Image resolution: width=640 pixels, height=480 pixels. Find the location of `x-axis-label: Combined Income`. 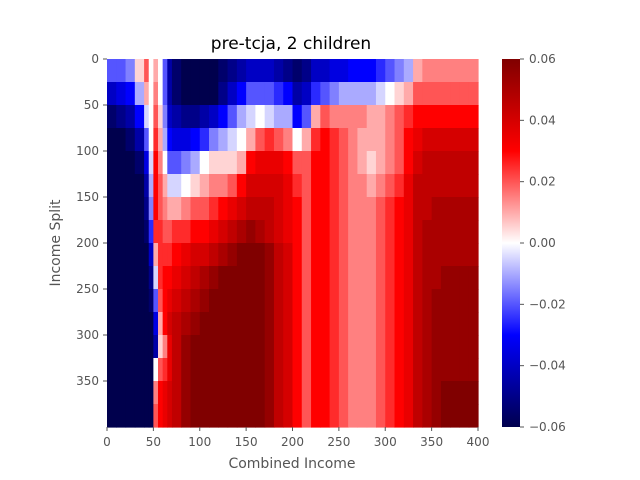

x-axis-label: Combined Income is located at coordinates (291, 464).